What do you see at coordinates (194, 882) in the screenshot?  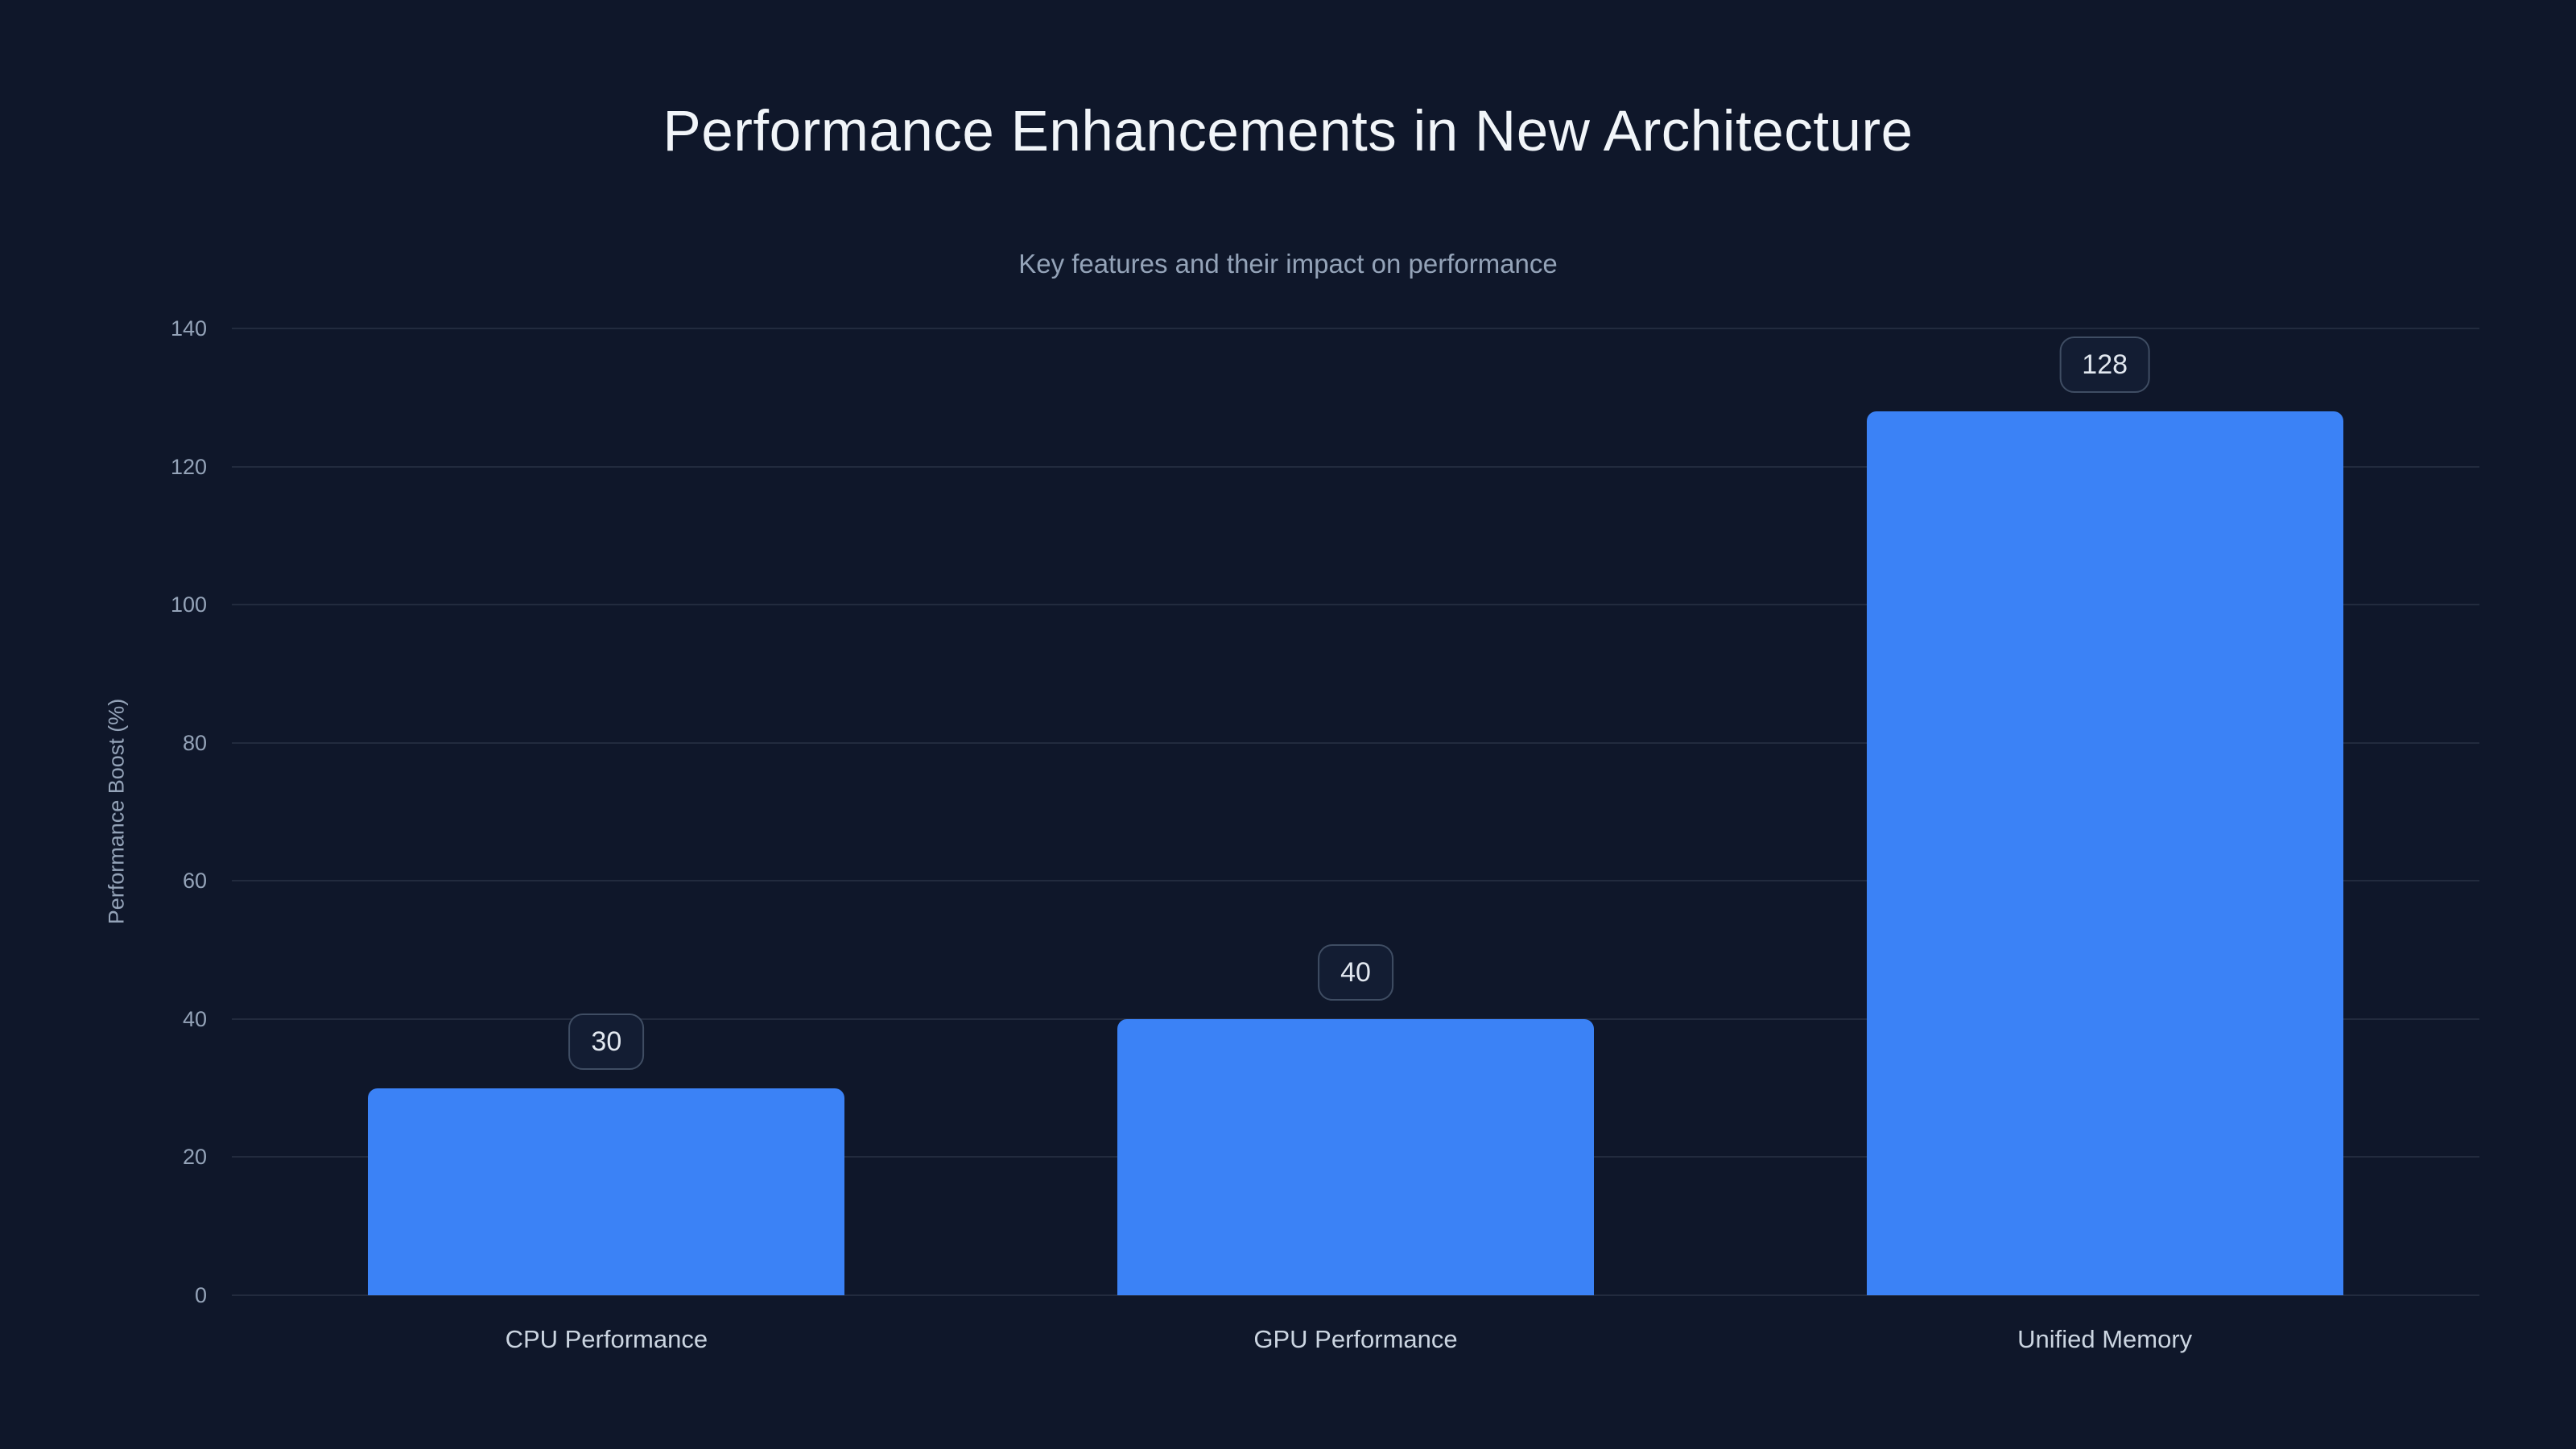 I see `y-tick-label: 60` at bounding box center [194, 882].